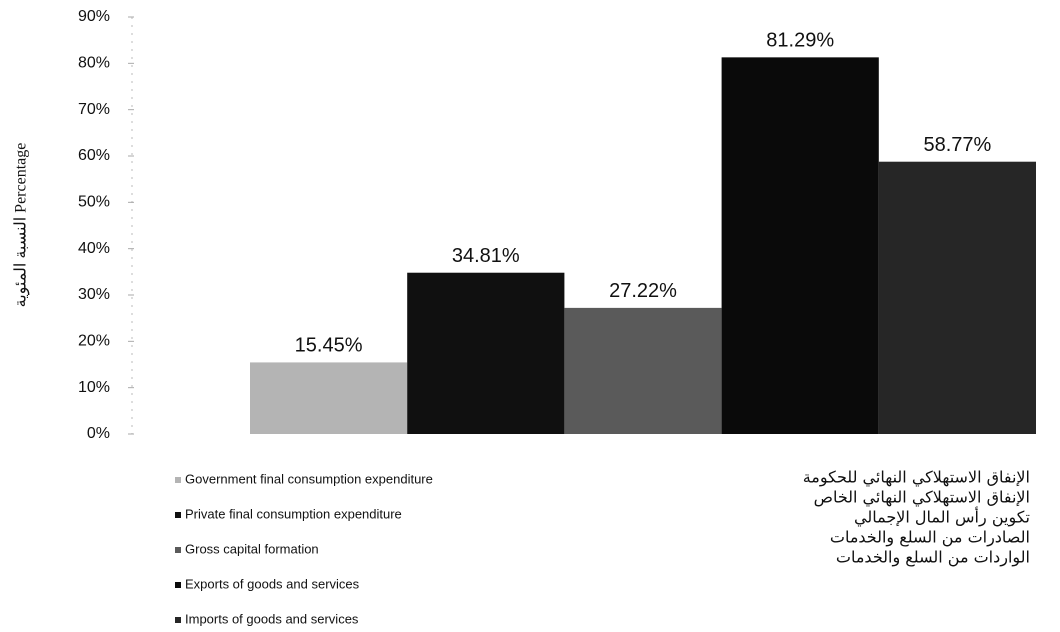  What do you see at coordinates (252, 548) in the screenshot?
I see `legend-label: Gross capital formation` at bounding box center [252, 548].